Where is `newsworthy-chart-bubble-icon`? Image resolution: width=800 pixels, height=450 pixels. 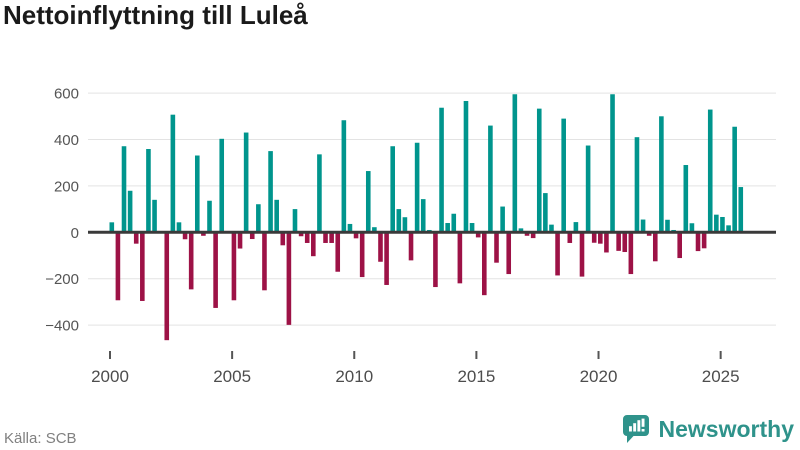
newsworthy-chart-bubble-icon is located at coordinates (635, 429).